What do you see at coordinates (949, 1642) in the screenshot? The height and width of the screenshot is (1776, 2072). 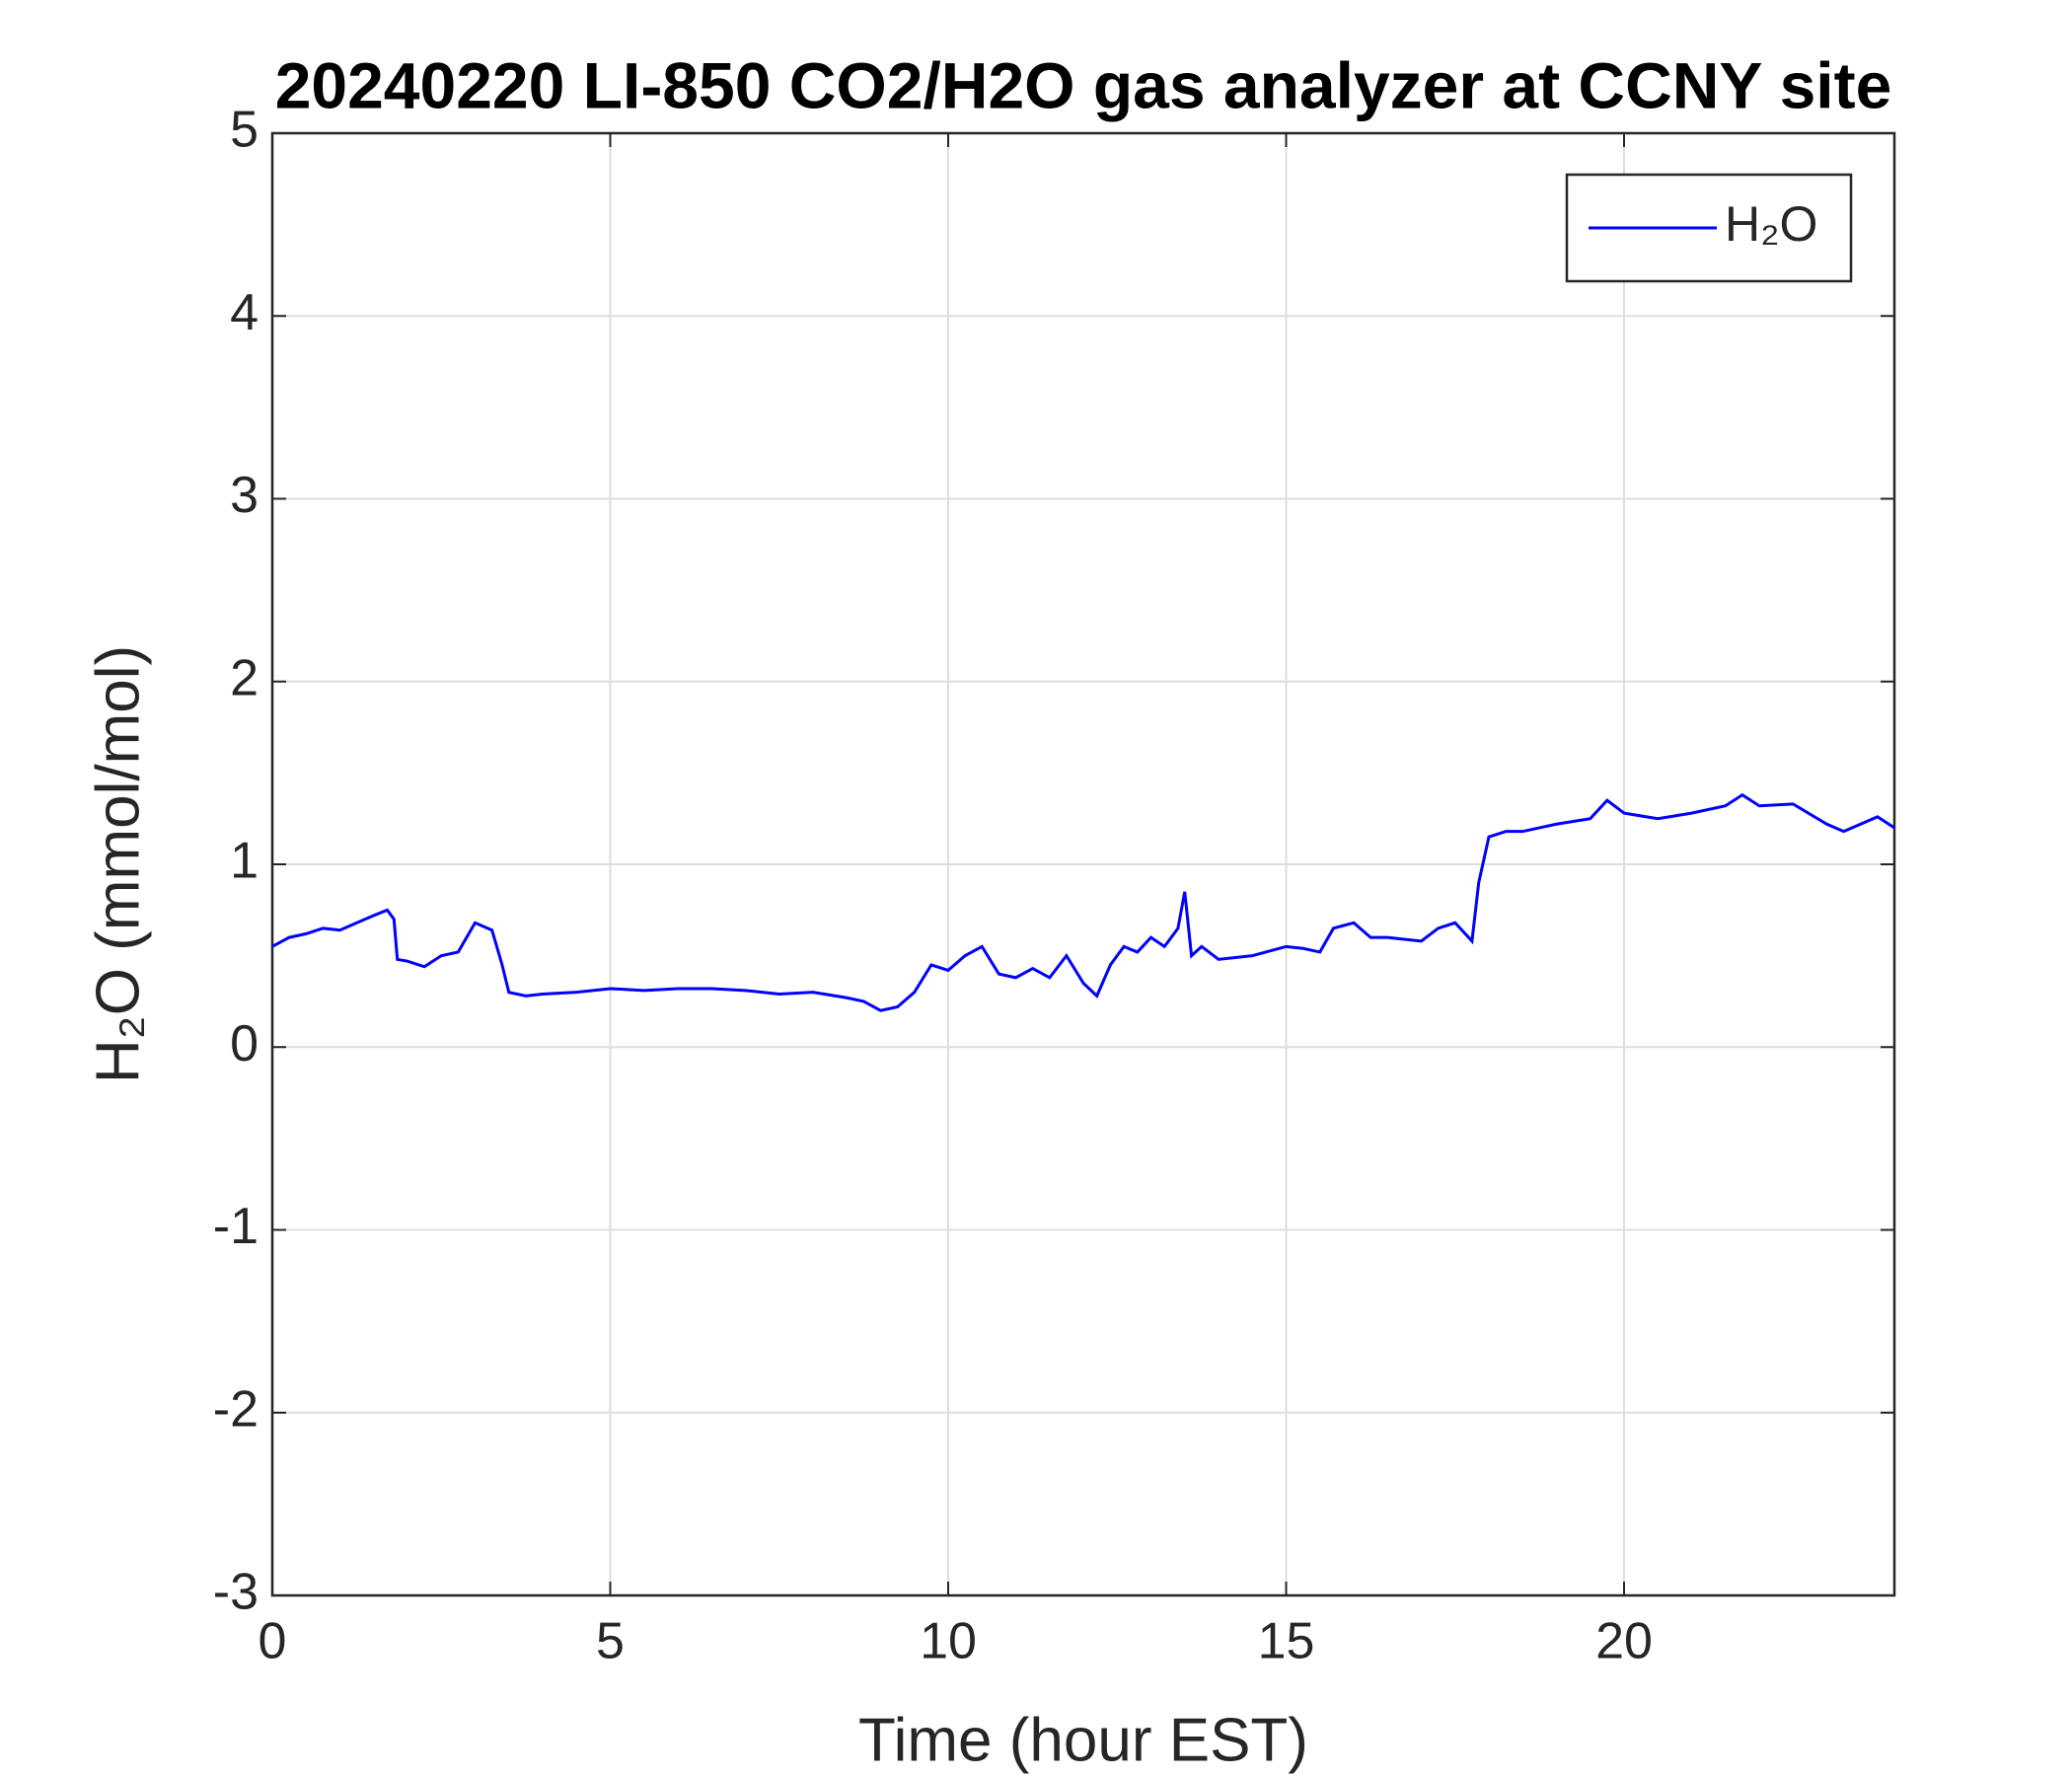 I see `x-tick-label: 10` at bounding box center [949, 1642].